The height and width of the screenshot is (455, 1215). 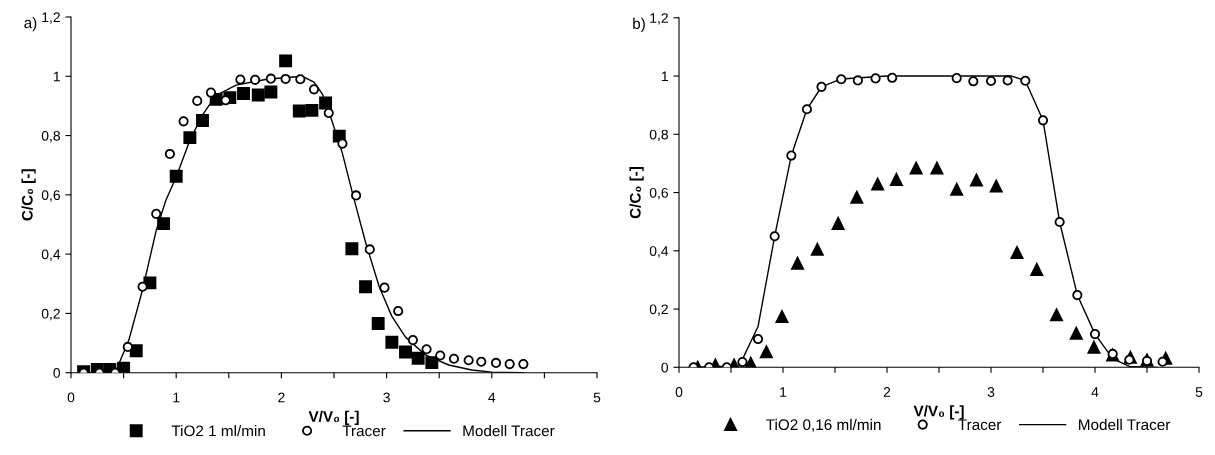 I want to click on text: b), so click(x=639, y=25).